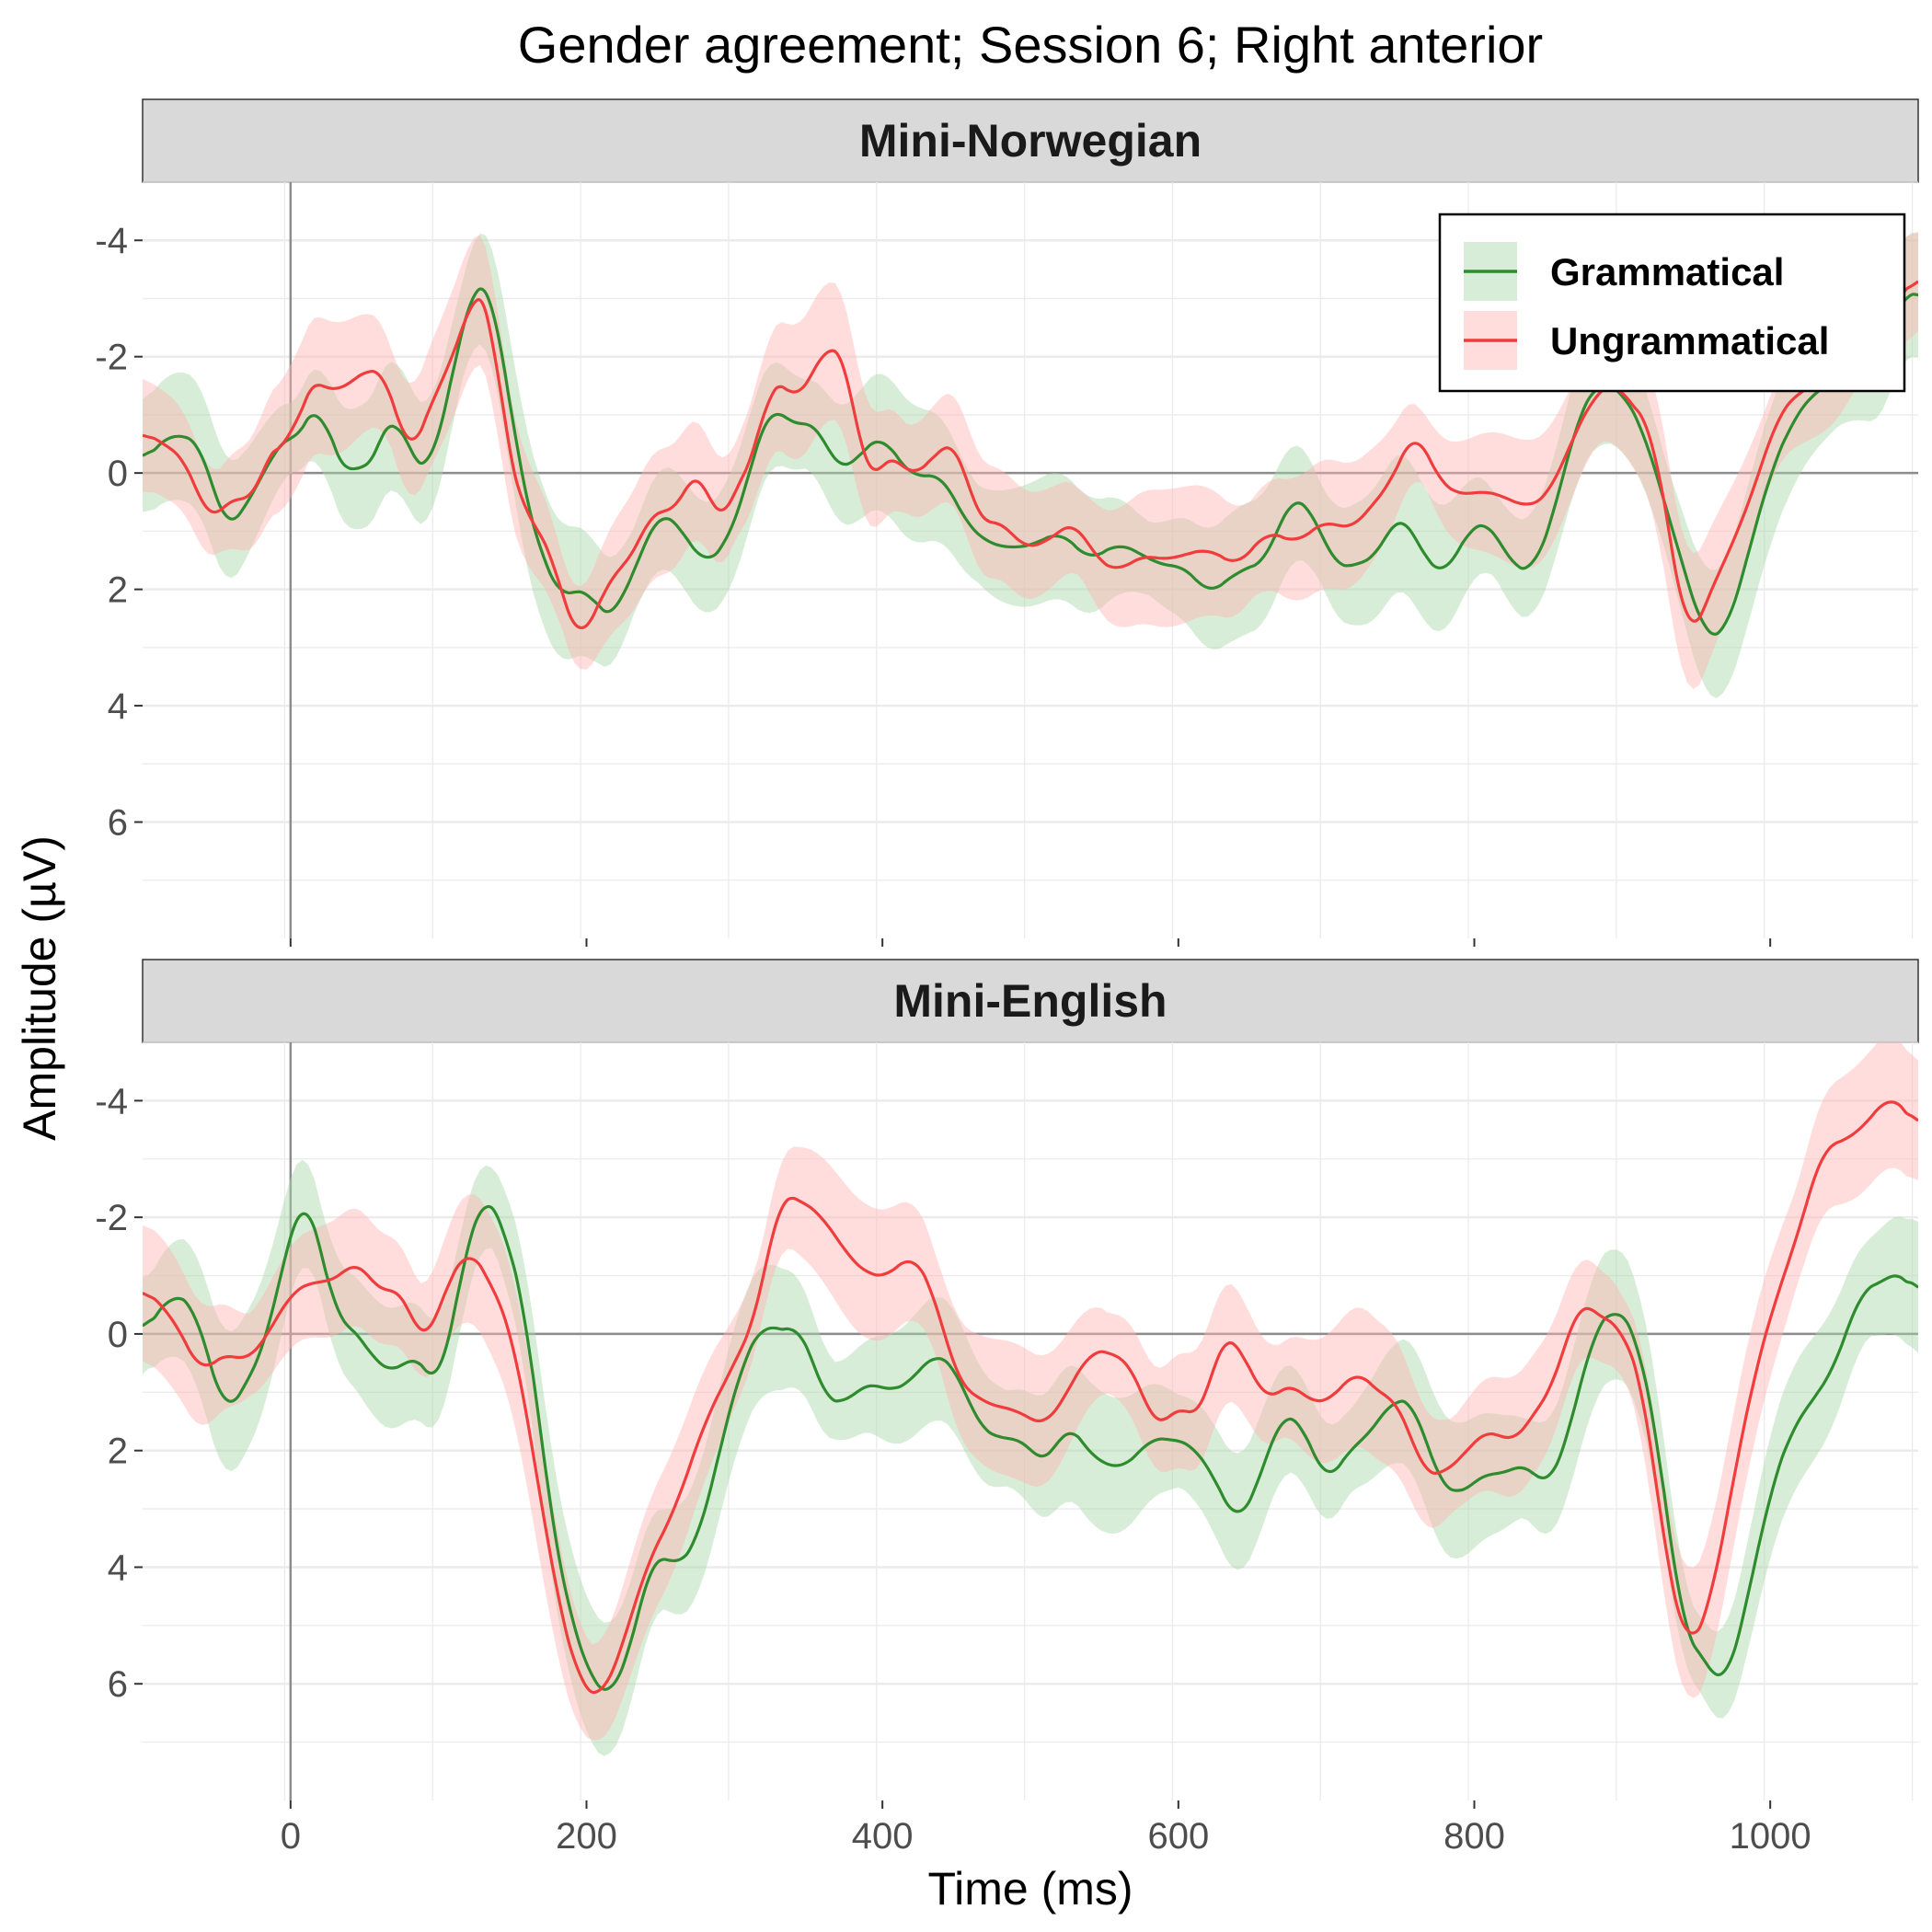 This screenshot has height=1932, width=1932. What do you see at coordinates (1474, 1836) in the screenshot?
I see `x-tick-label: 800` at bounding box center [1474, 1836].